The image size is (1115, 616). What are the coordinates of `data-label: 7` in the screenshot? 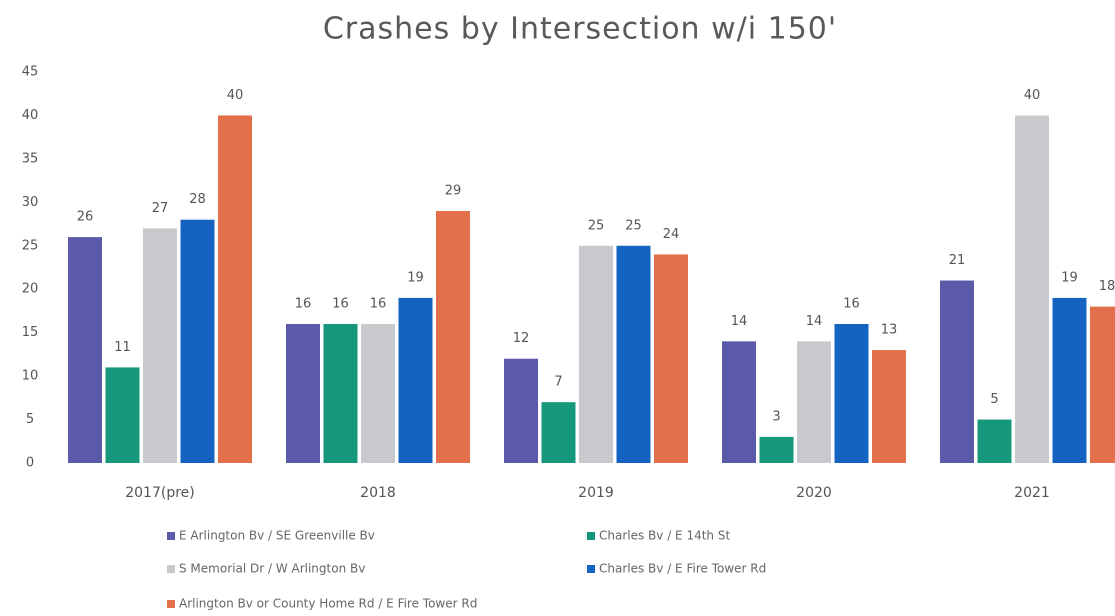 It's located at (558, 382).